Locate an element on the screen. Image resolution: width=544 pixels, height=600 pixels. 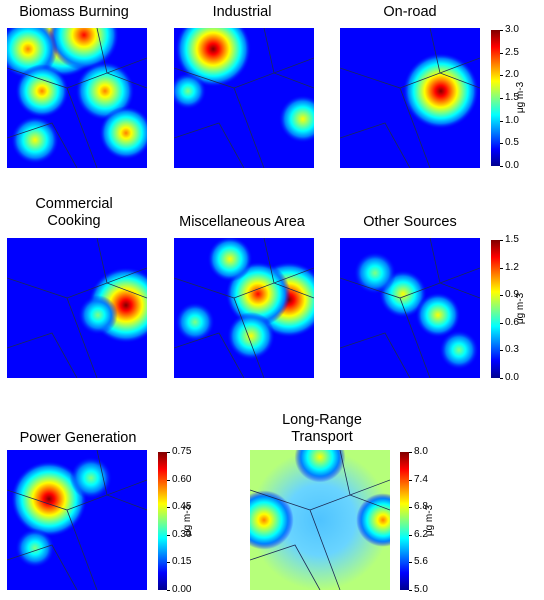
panel-title-power-generation: Power Generation is located at coordinates (78, 438).